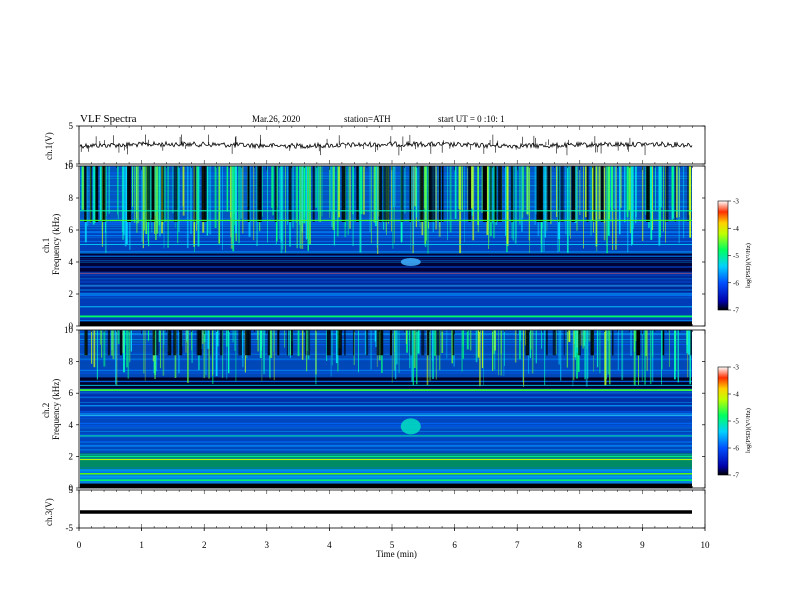 This screenshot has width=792, height=612. Describe the element at coordinates (736, 422) in the screenshot. I see `colorbar-tick-label: -5` at that location.